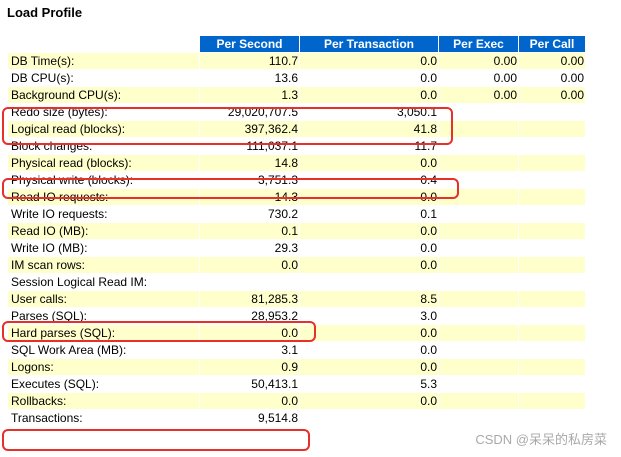  What do you see at coordinates (103, 95) in the screenshot?
I see `metric-label: Background CPU(s):` at bounding box center [103, 95].